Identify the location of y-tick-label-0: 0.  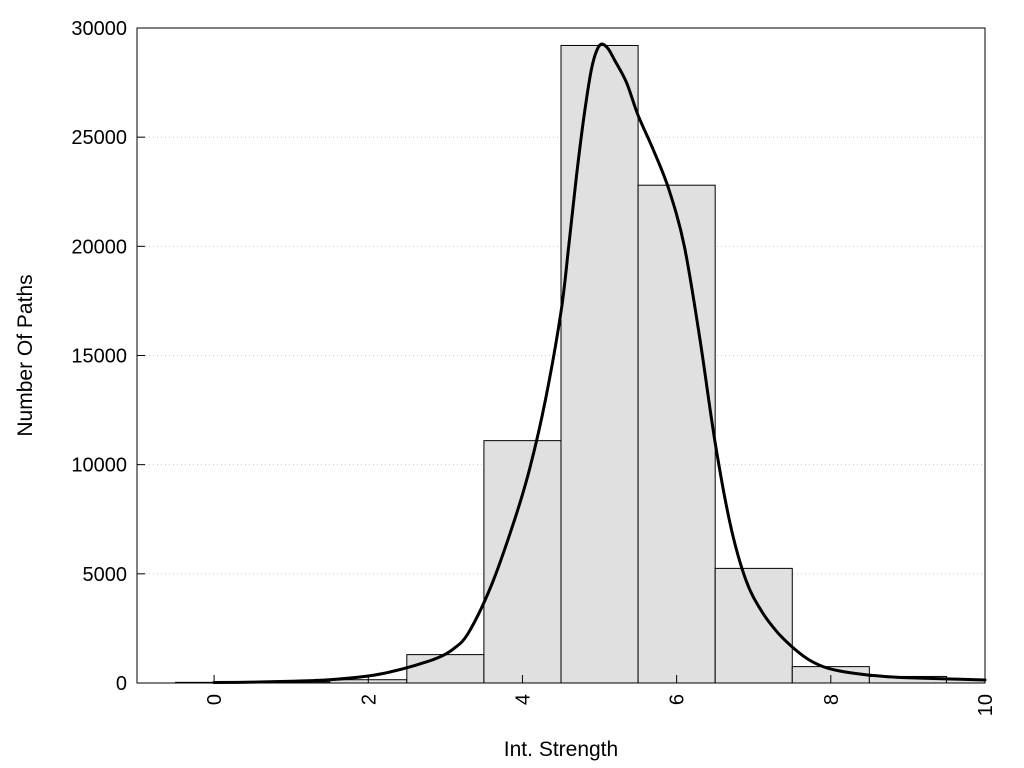
(121, 684).